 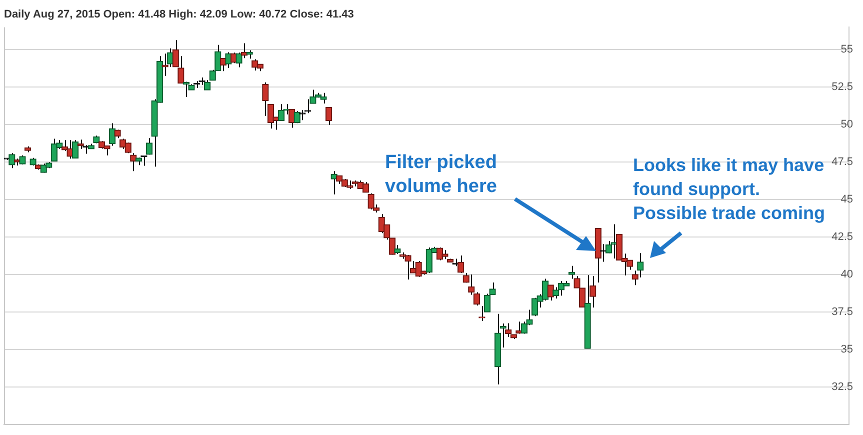 I want to click on y-tick-label: 47.5, so click(x=842, y=162).